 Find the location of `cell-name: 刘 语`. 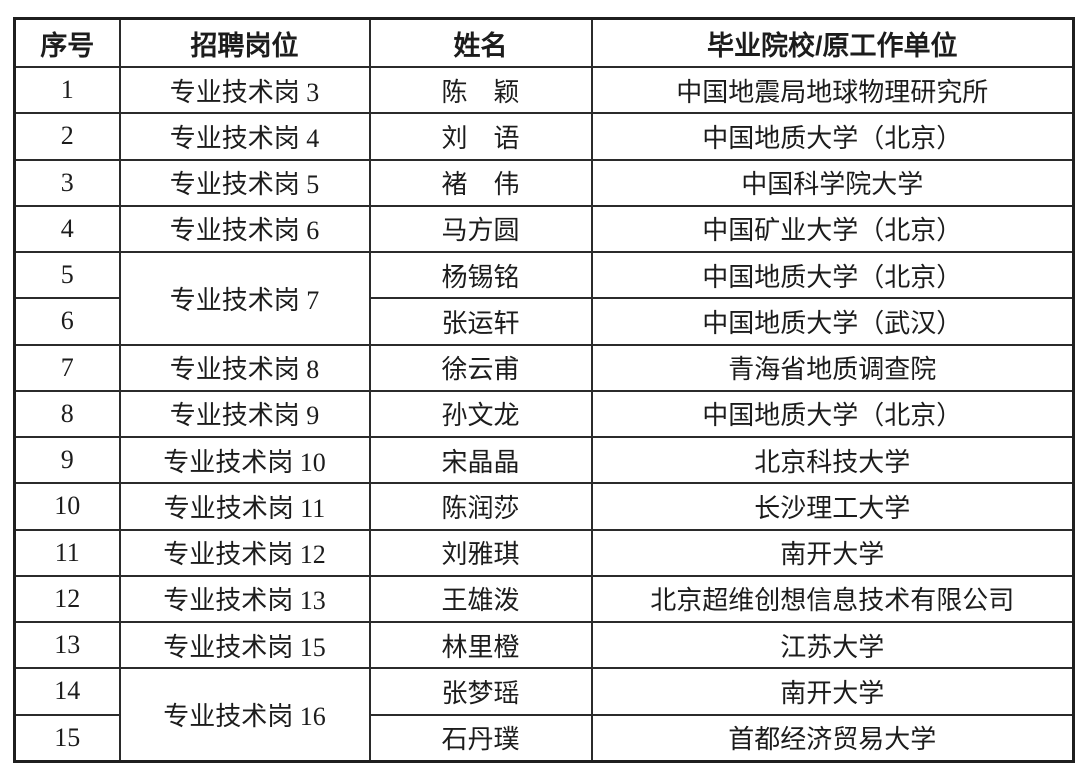

cell-name: 刘 语 is located at coordinates (480, 136).